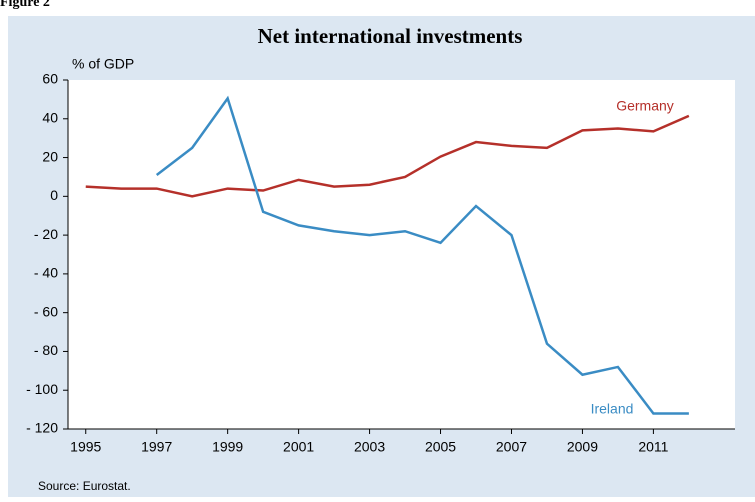 The width and height of the screenshot is (755, 502). I want to click on y-axis-label: % of GDP, so click(103, 64).